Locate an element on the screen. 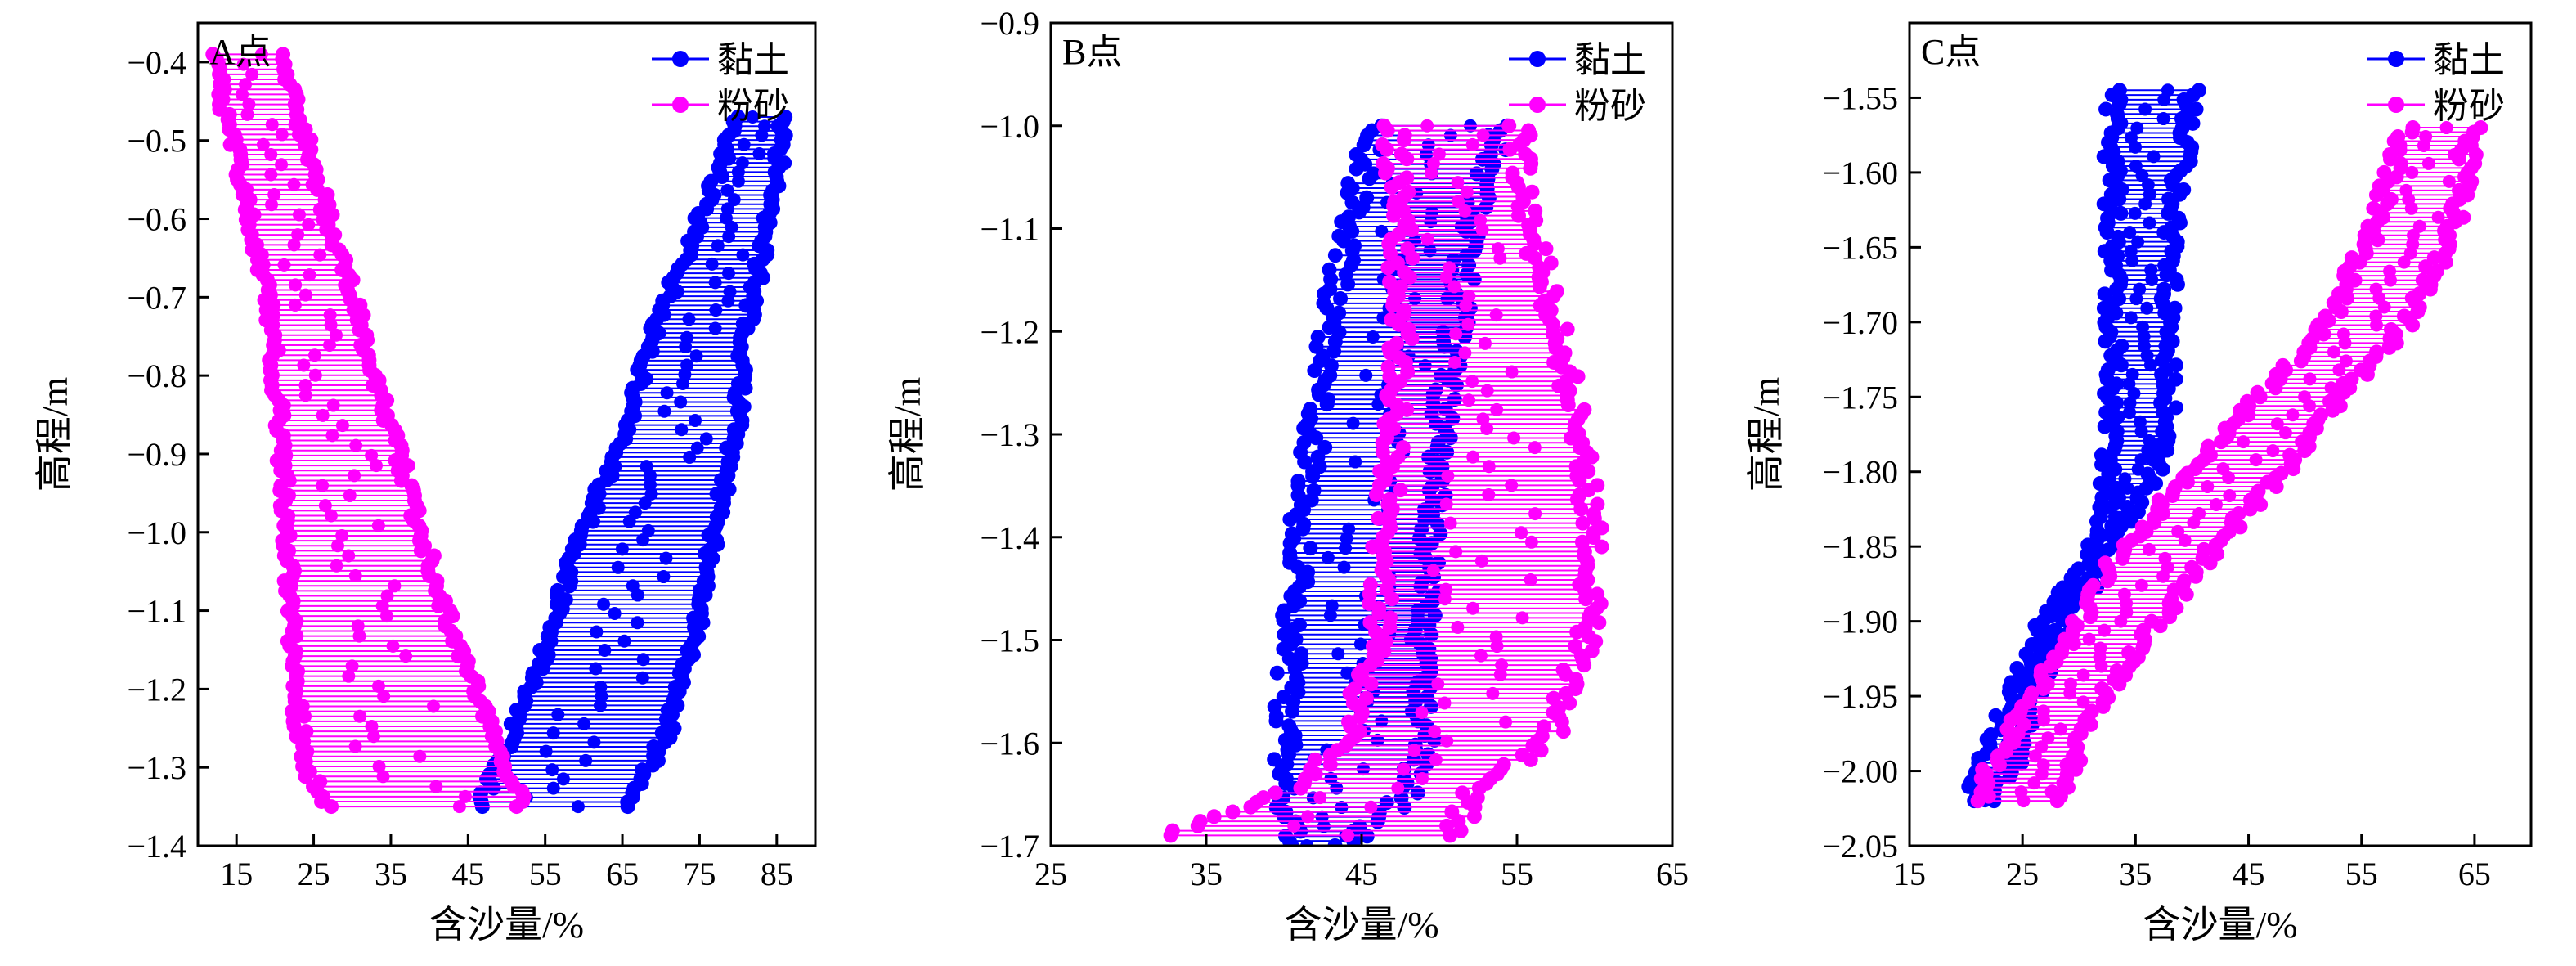 Image resolution: width=2576 pixels, height=966 pixels. y-tick-label: −2.05 is located at coordinates (1860, 846).